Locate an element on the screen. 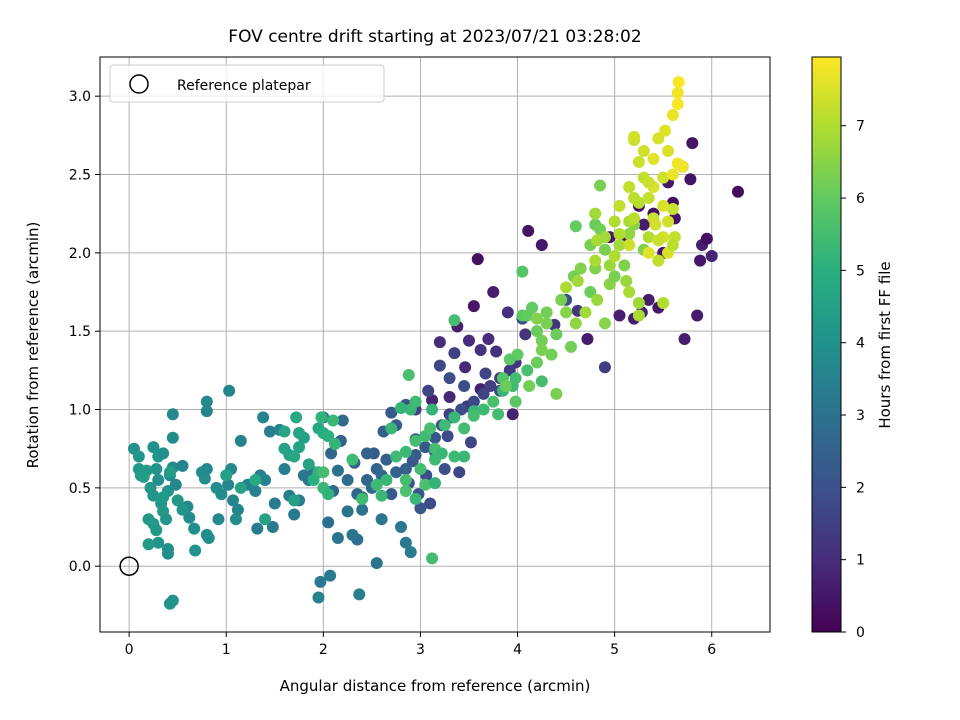 Image resolution: width=960 pixels, height=720 pixels. x-tick-label: 4 is located at coordinates (517, 650).